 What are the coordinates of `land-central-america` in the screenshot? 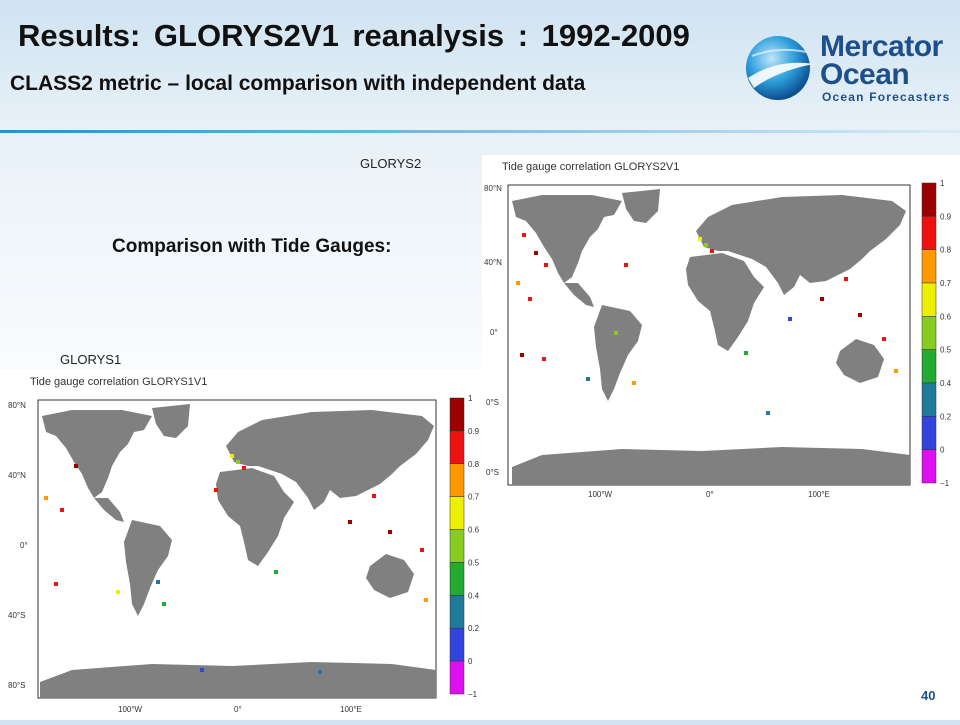 It's located at (109, 510).